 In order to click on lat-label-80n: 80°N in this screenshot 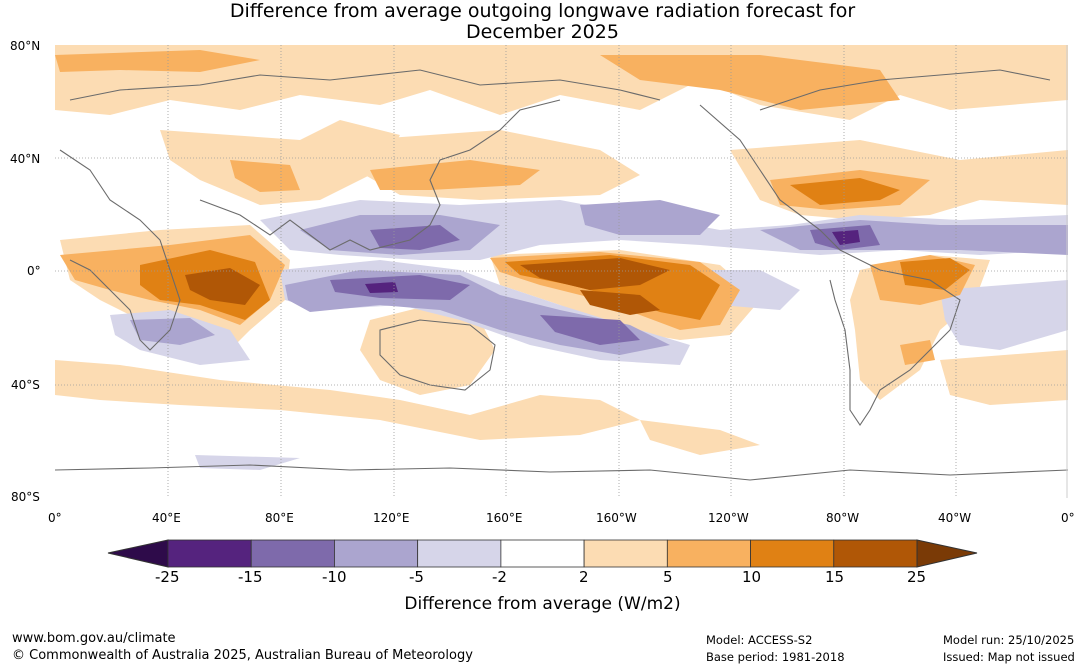, I will do `click(25, 46)`.